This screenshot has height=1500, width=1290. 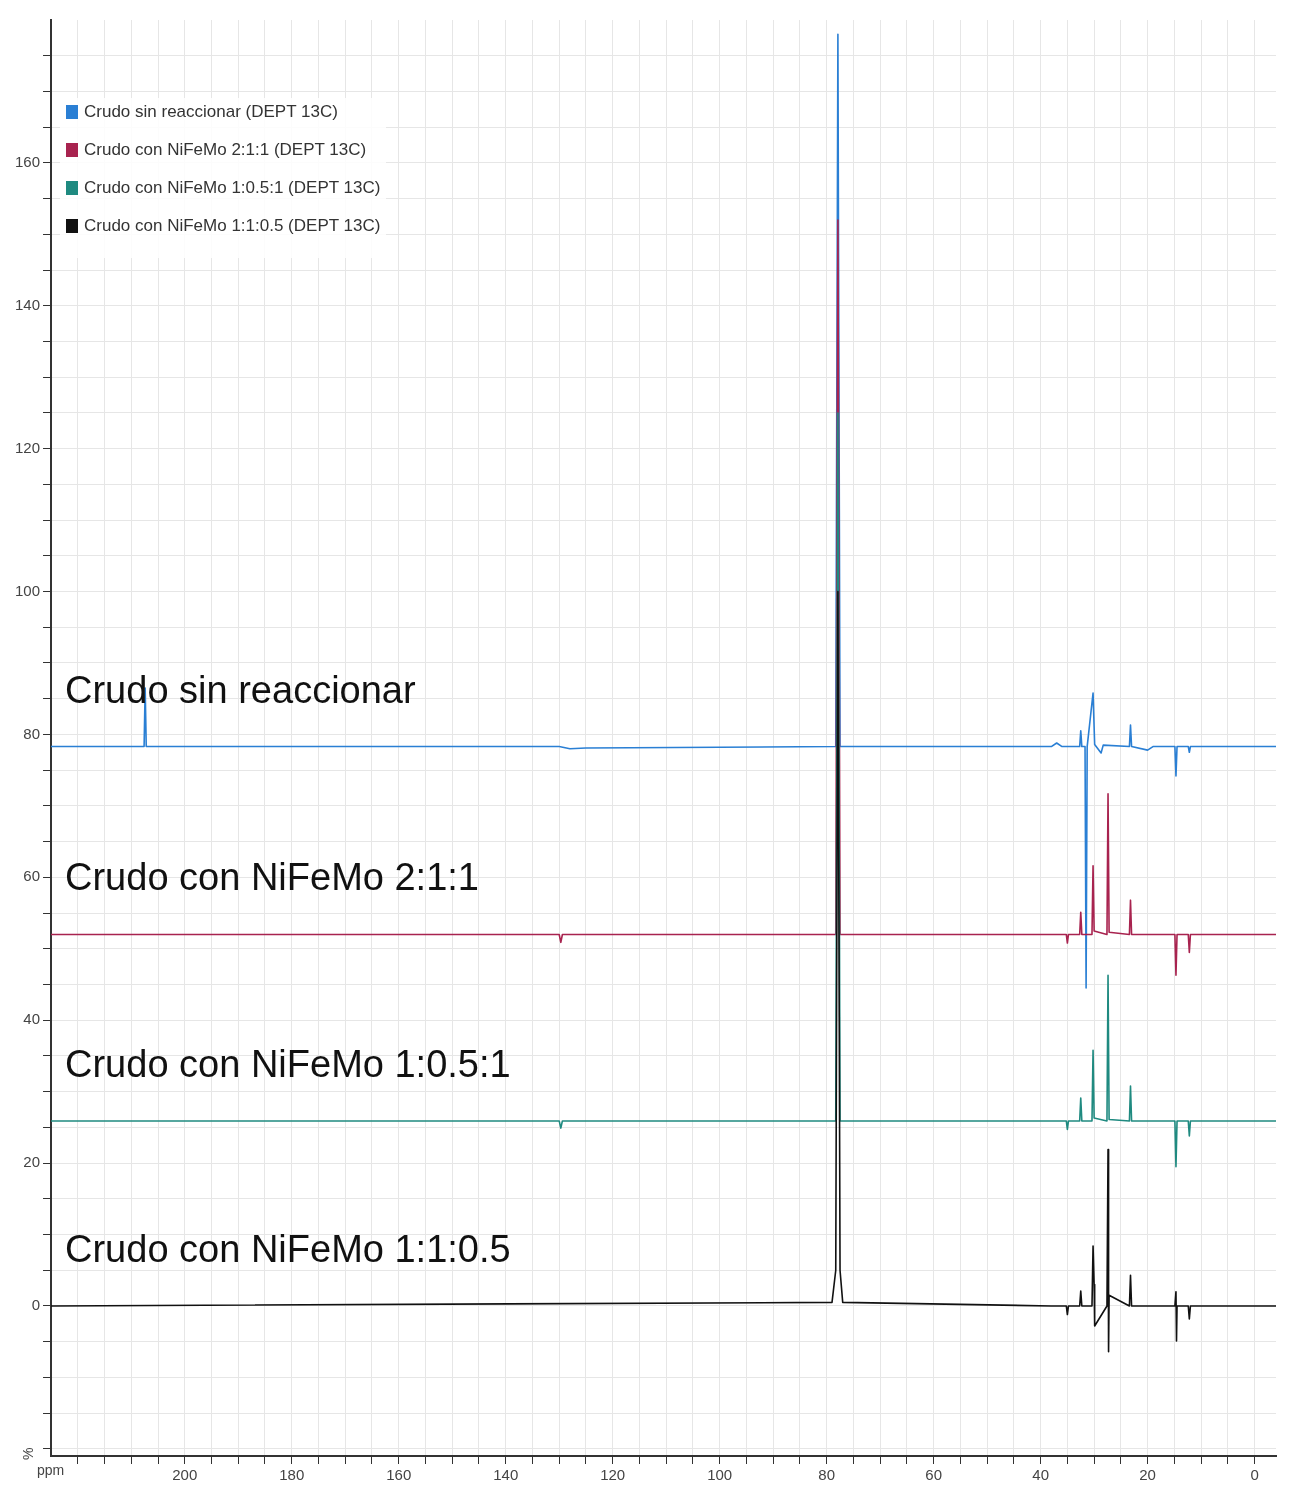 I want to click on x-axis-title: ppm, so click(x=51, y=1469).